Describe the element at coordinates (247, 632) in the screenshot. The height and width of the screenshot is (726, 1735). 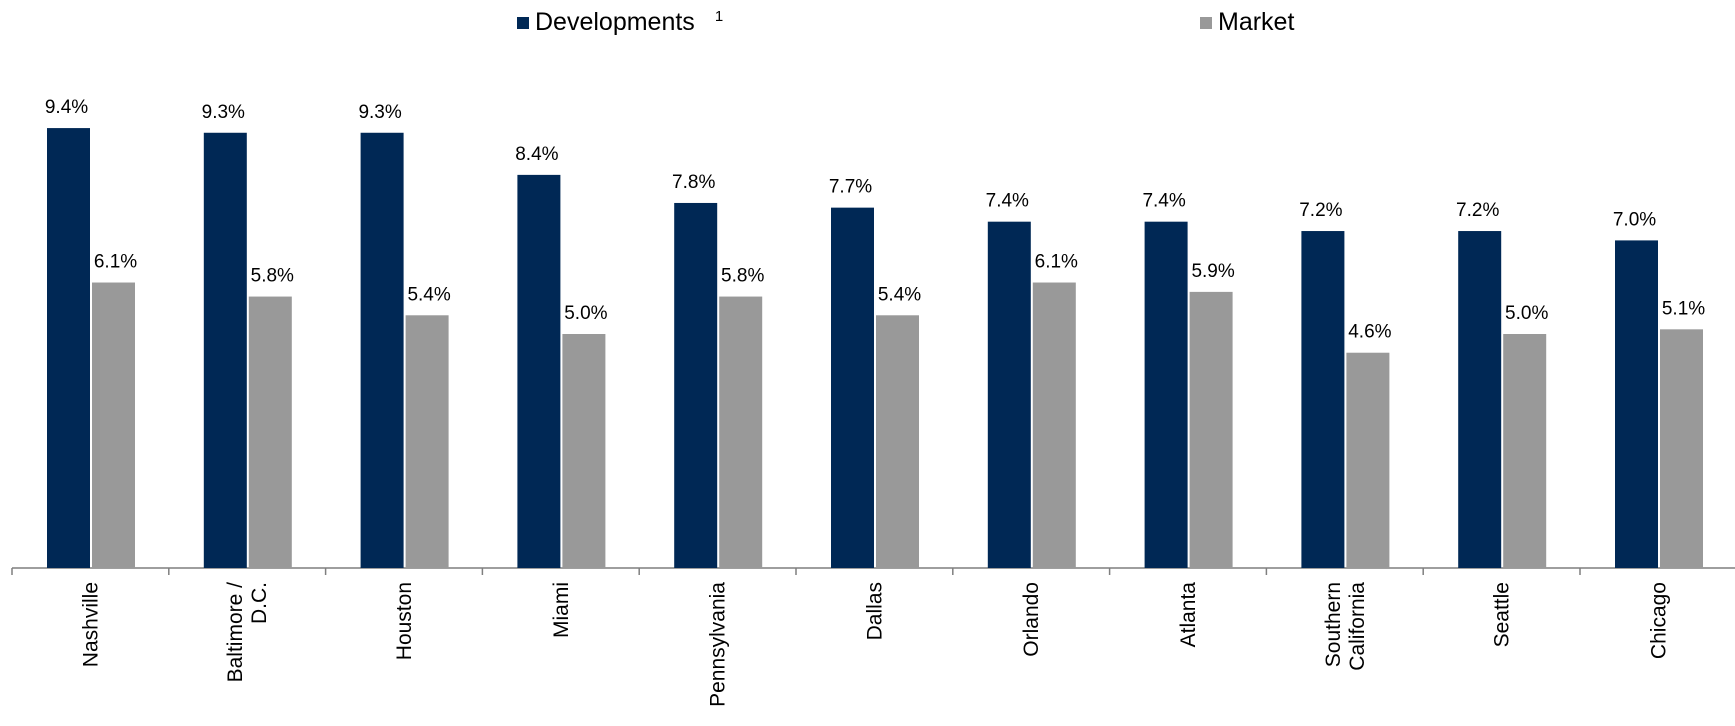
I see `category-label: Baltimore /D.C.` at that location.